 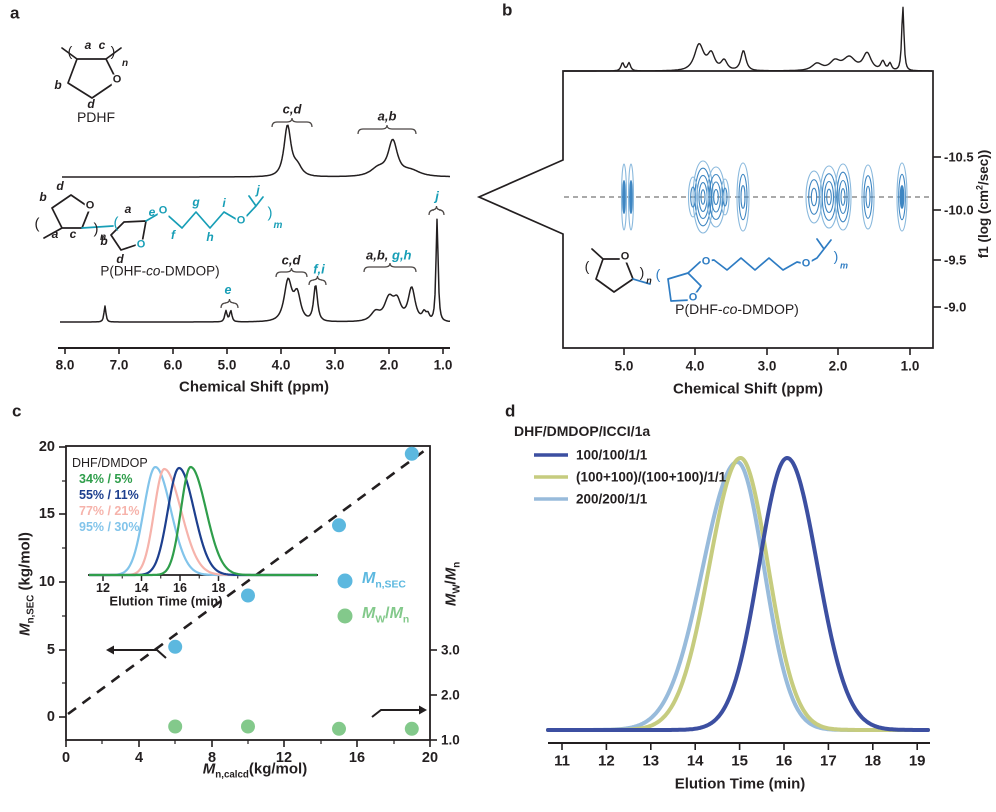 What do you see at coordinates (26, 584) in the screenshot?
I see `panel-c-y-axis-title: Mn,SEC (kg/mol)` at bounding box center [26, 584].